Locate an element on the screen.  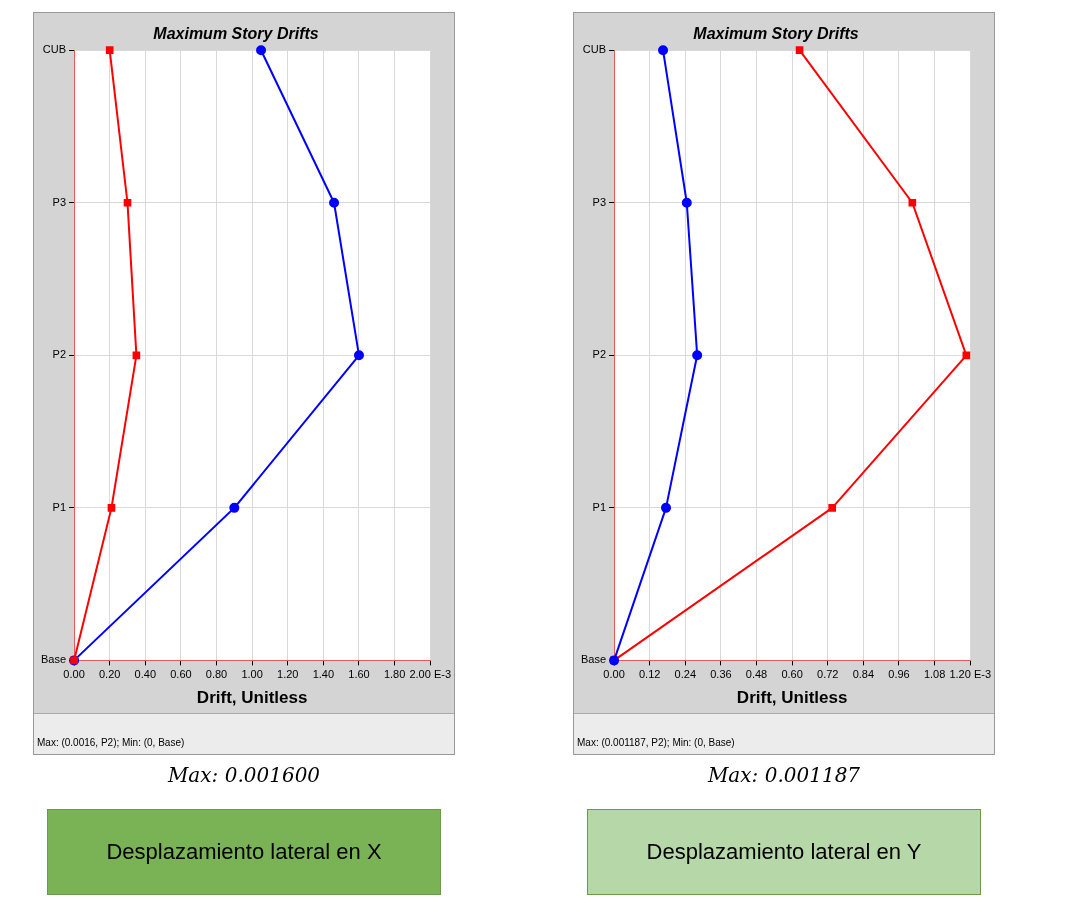
x-tick-label: 1.08 is located at coordinates (934, 674).